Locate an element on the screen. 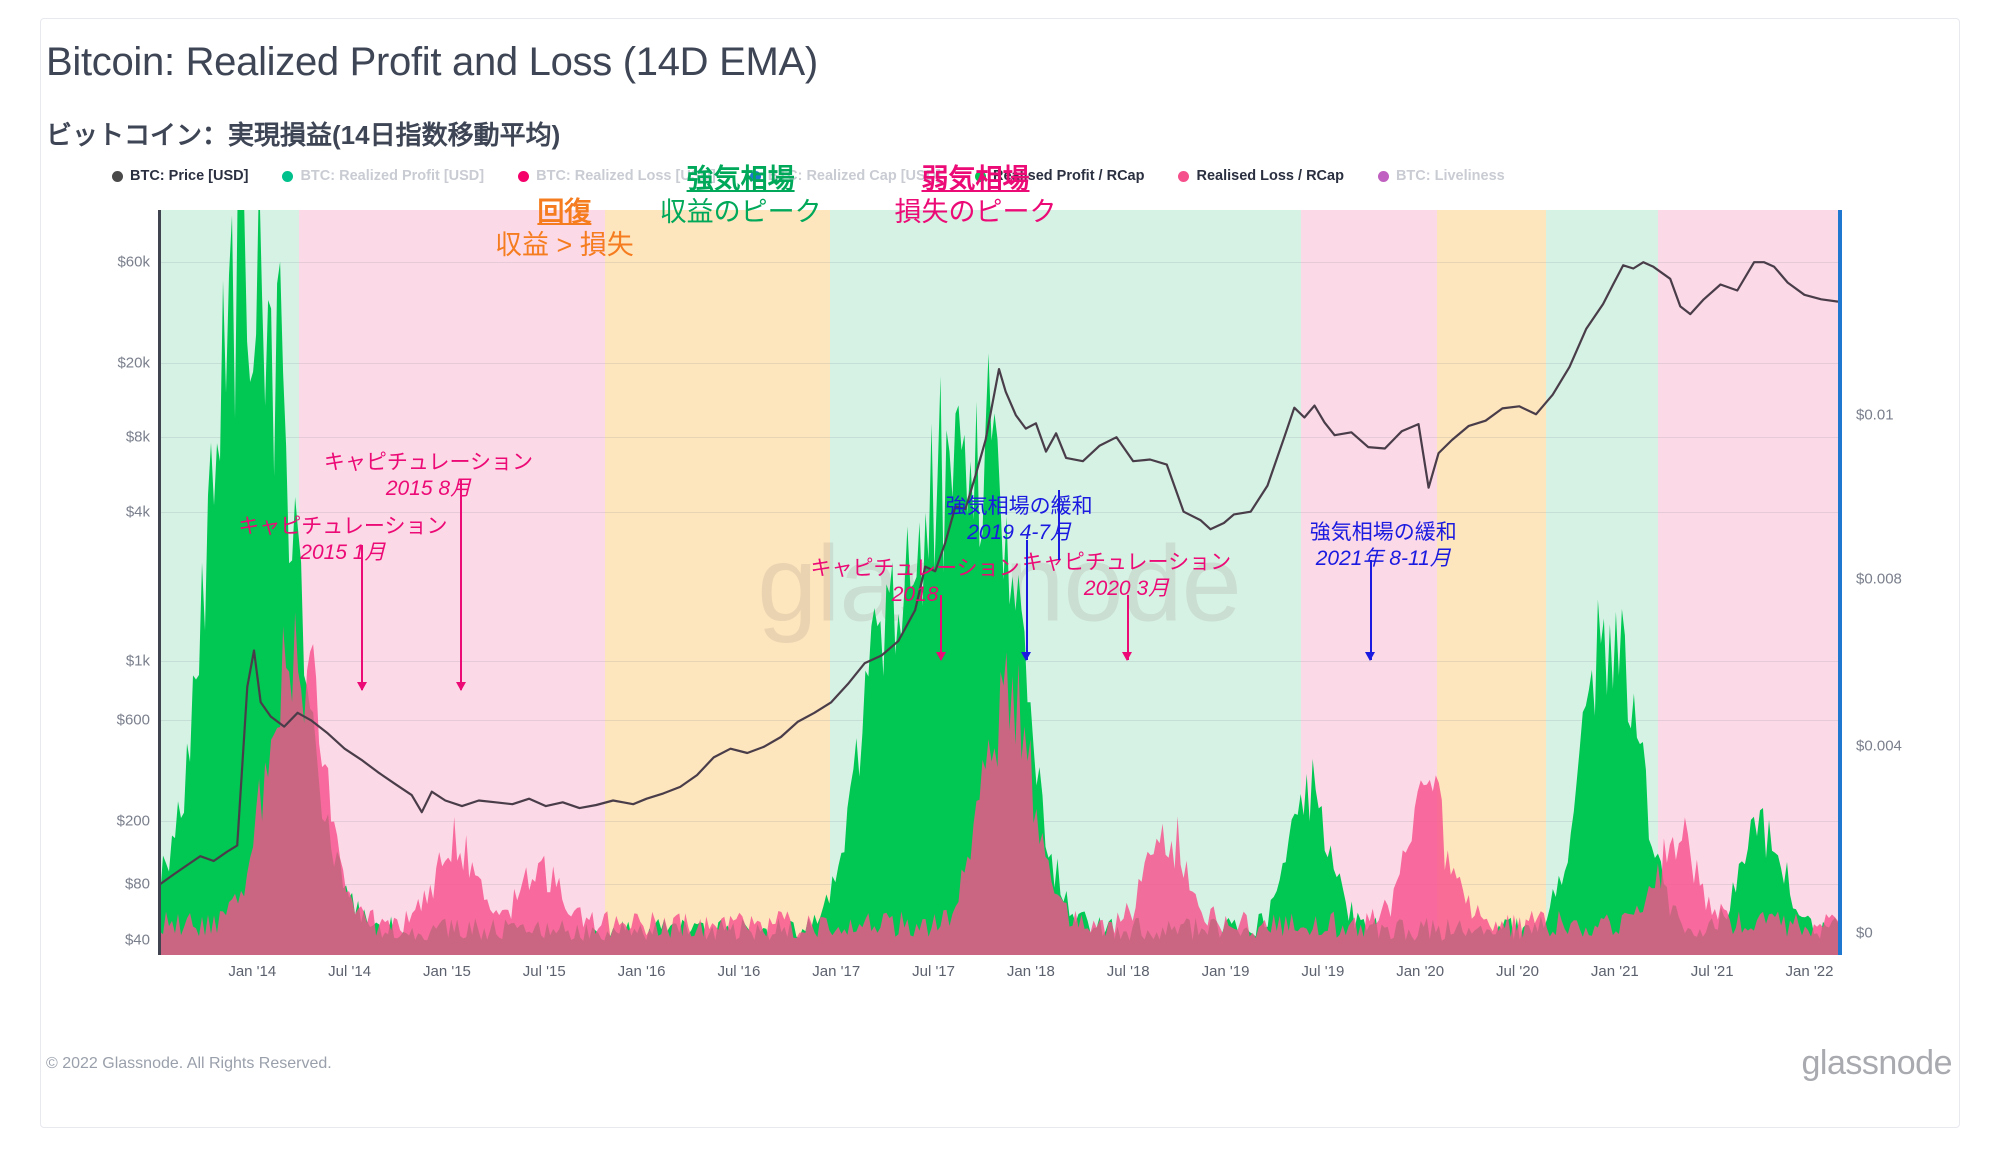 The image size is (2000, 1154). legend-label: BTC: Price [USD] is located at coordinates (189, 176).